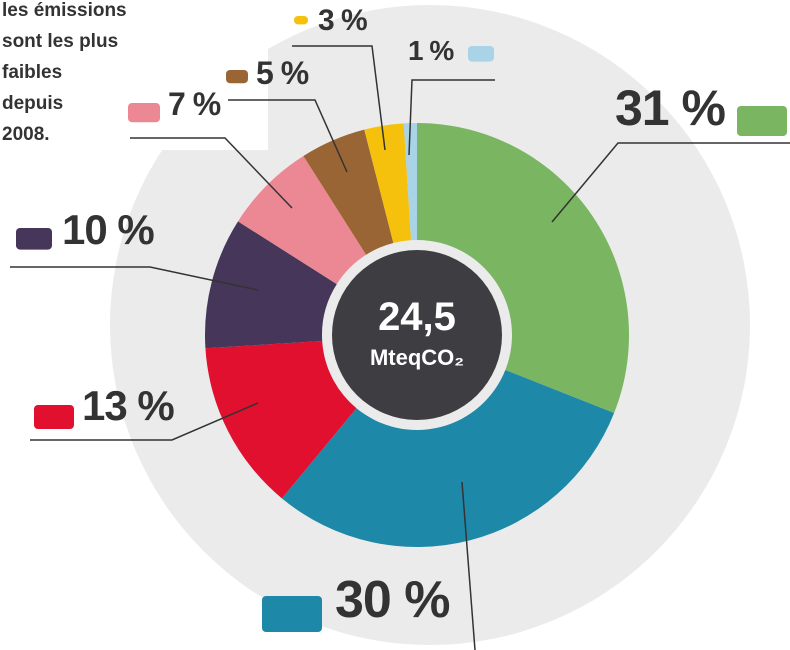 Image resolution: width=790 pixels, height=650 pixels. I want to click on value-label: 3 %, so click(342, 20).